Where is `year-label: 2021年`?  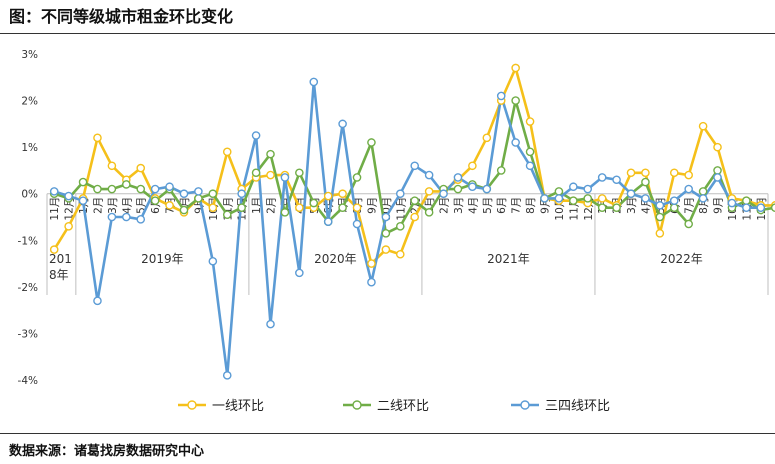
year-label: 2021年 is located at coordinates (508, 259).